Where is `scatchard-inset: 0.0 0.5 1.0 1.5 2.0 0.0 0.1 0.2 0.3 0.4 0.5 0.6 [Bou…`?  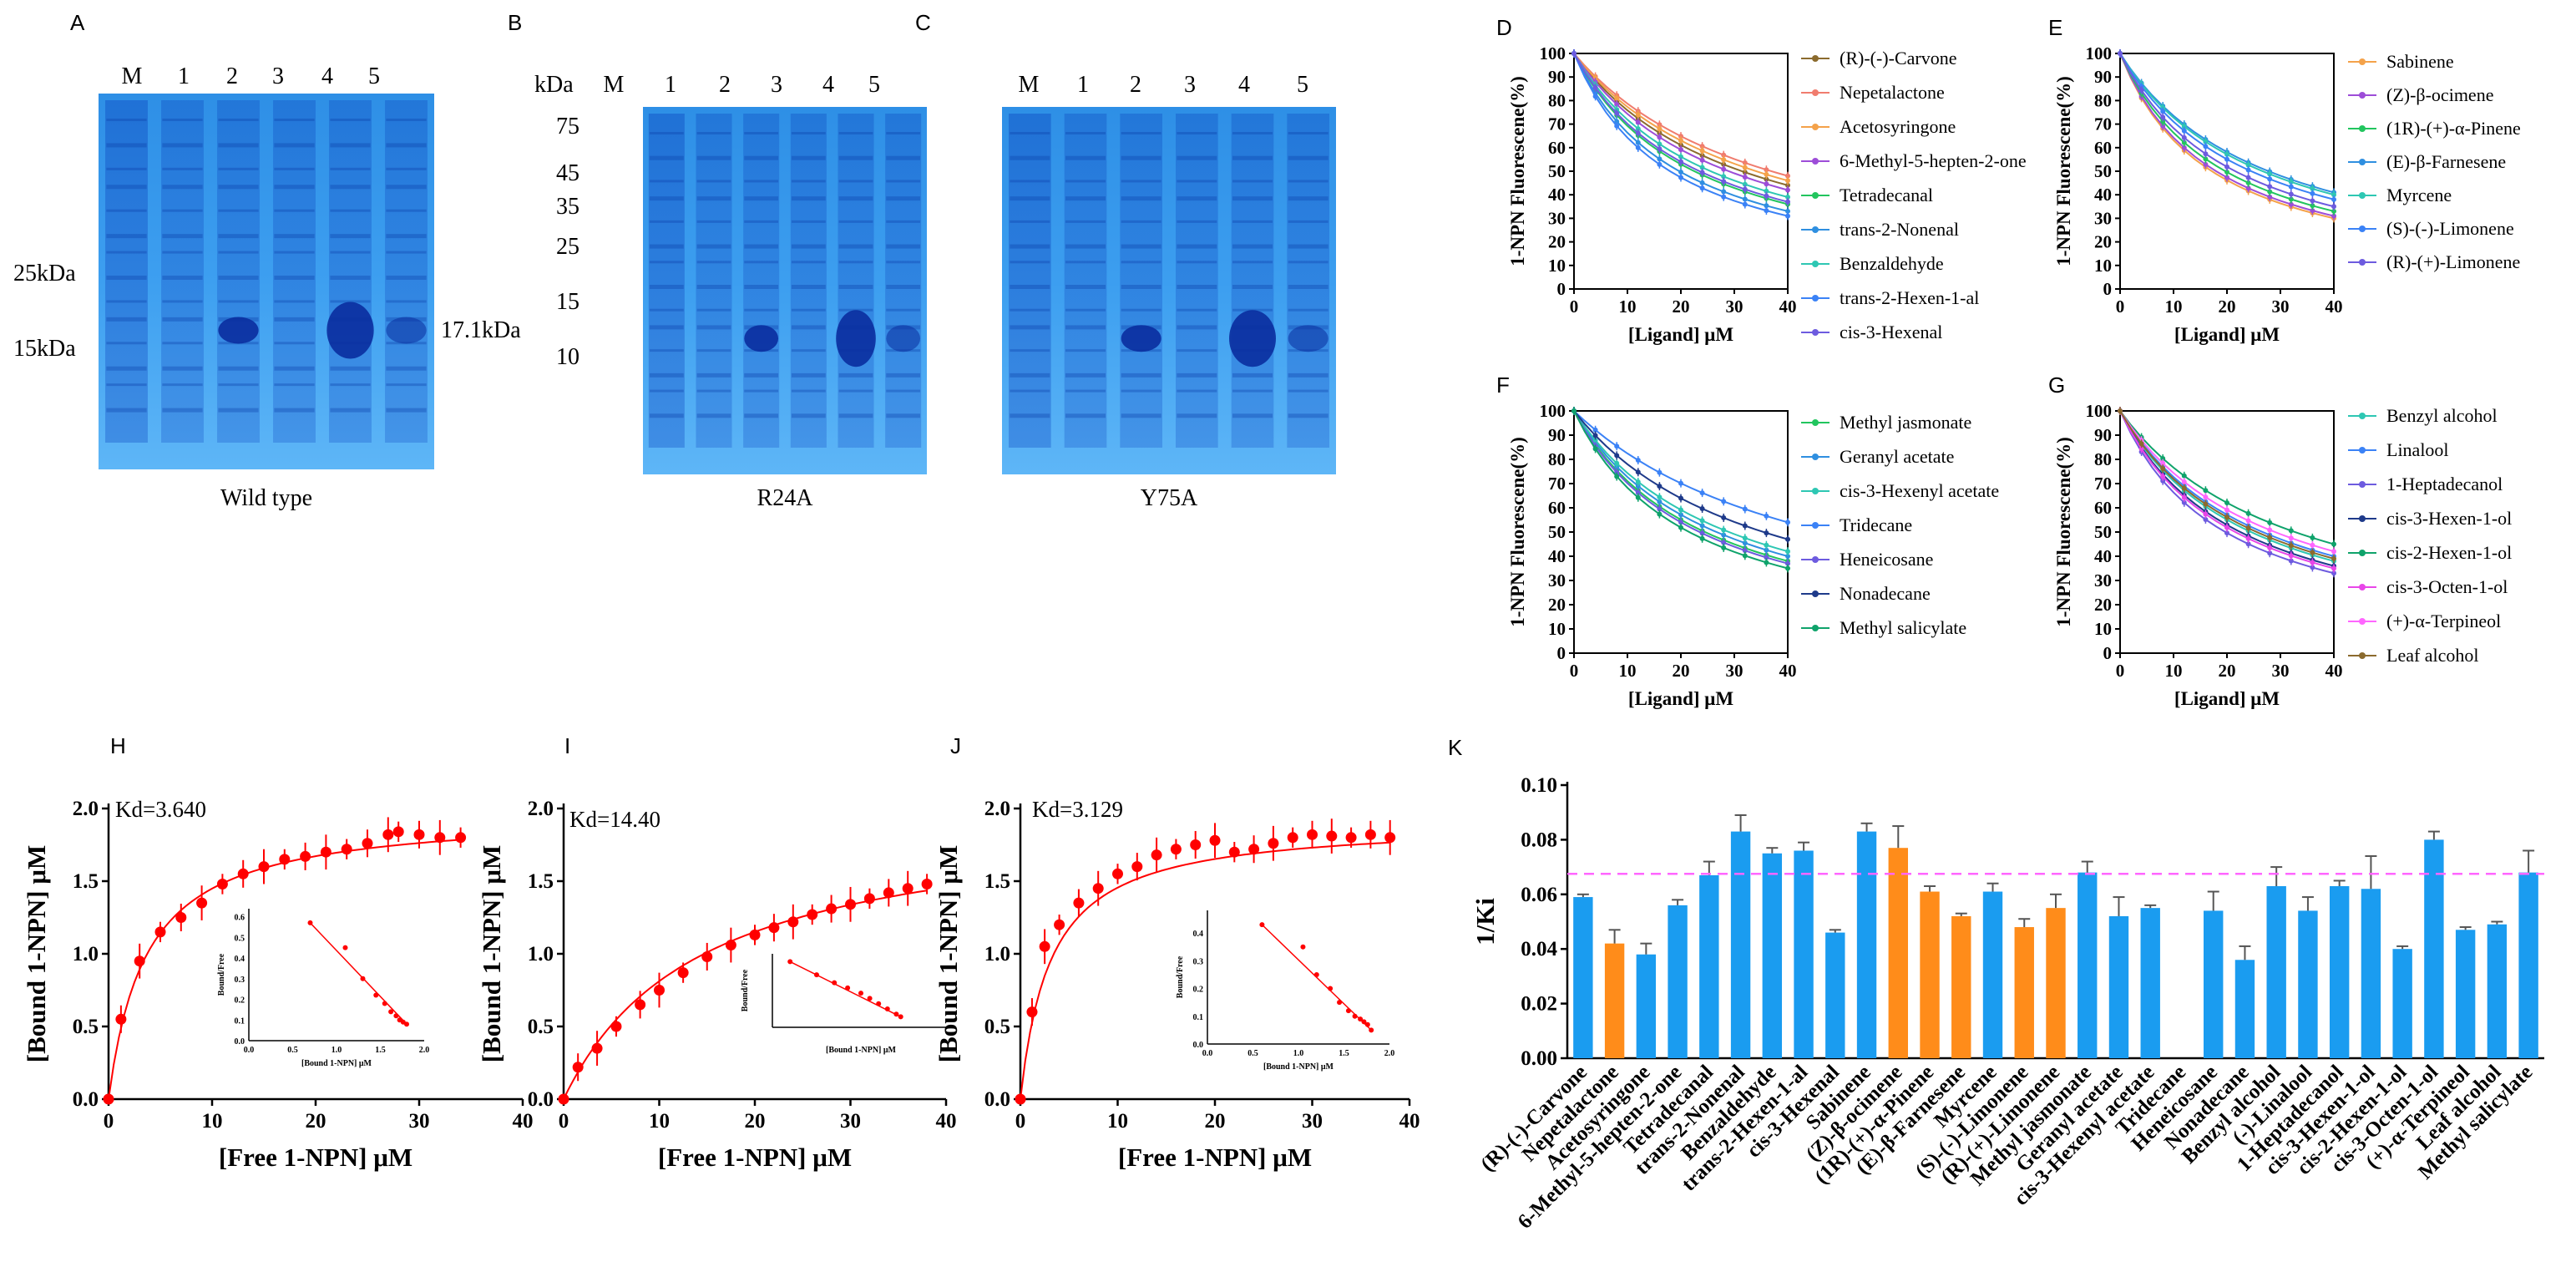 scatchard-inset: 0.0 0.5 1.0 1.5 2.0 0.0 0.1 0.2 0.3 0.4 0.5 0.6 [Bou… is located at coordinates (323, 988).